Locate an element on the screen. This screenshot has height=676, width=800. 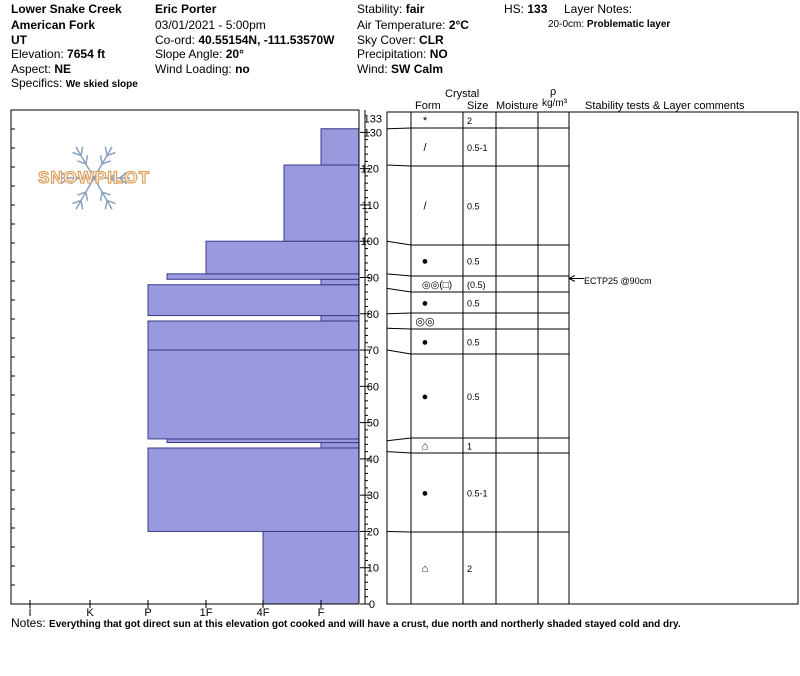
location-name: Lower Snake Creek is located at coordinates (66, 9).